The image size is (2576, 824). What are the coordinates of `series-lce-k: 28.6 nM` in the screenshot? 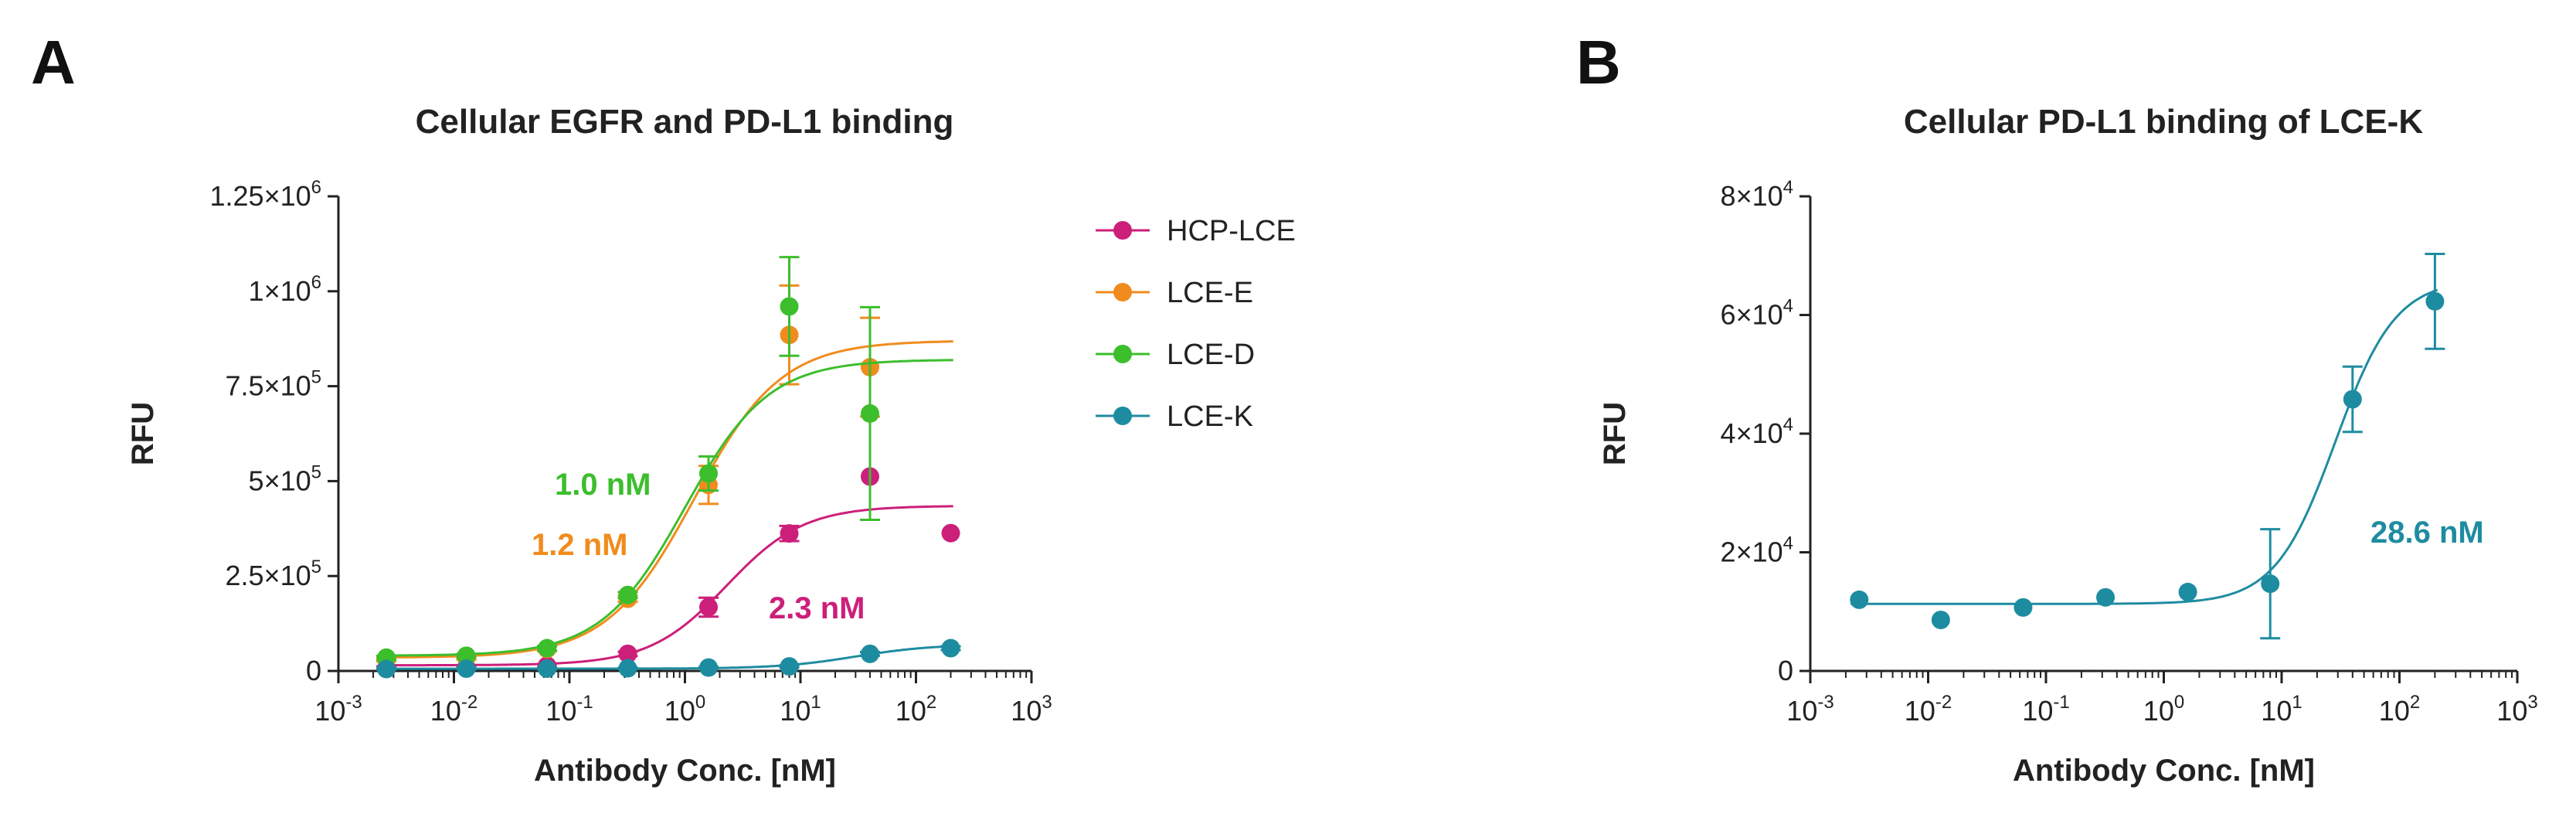 It's located at (2167, 446).